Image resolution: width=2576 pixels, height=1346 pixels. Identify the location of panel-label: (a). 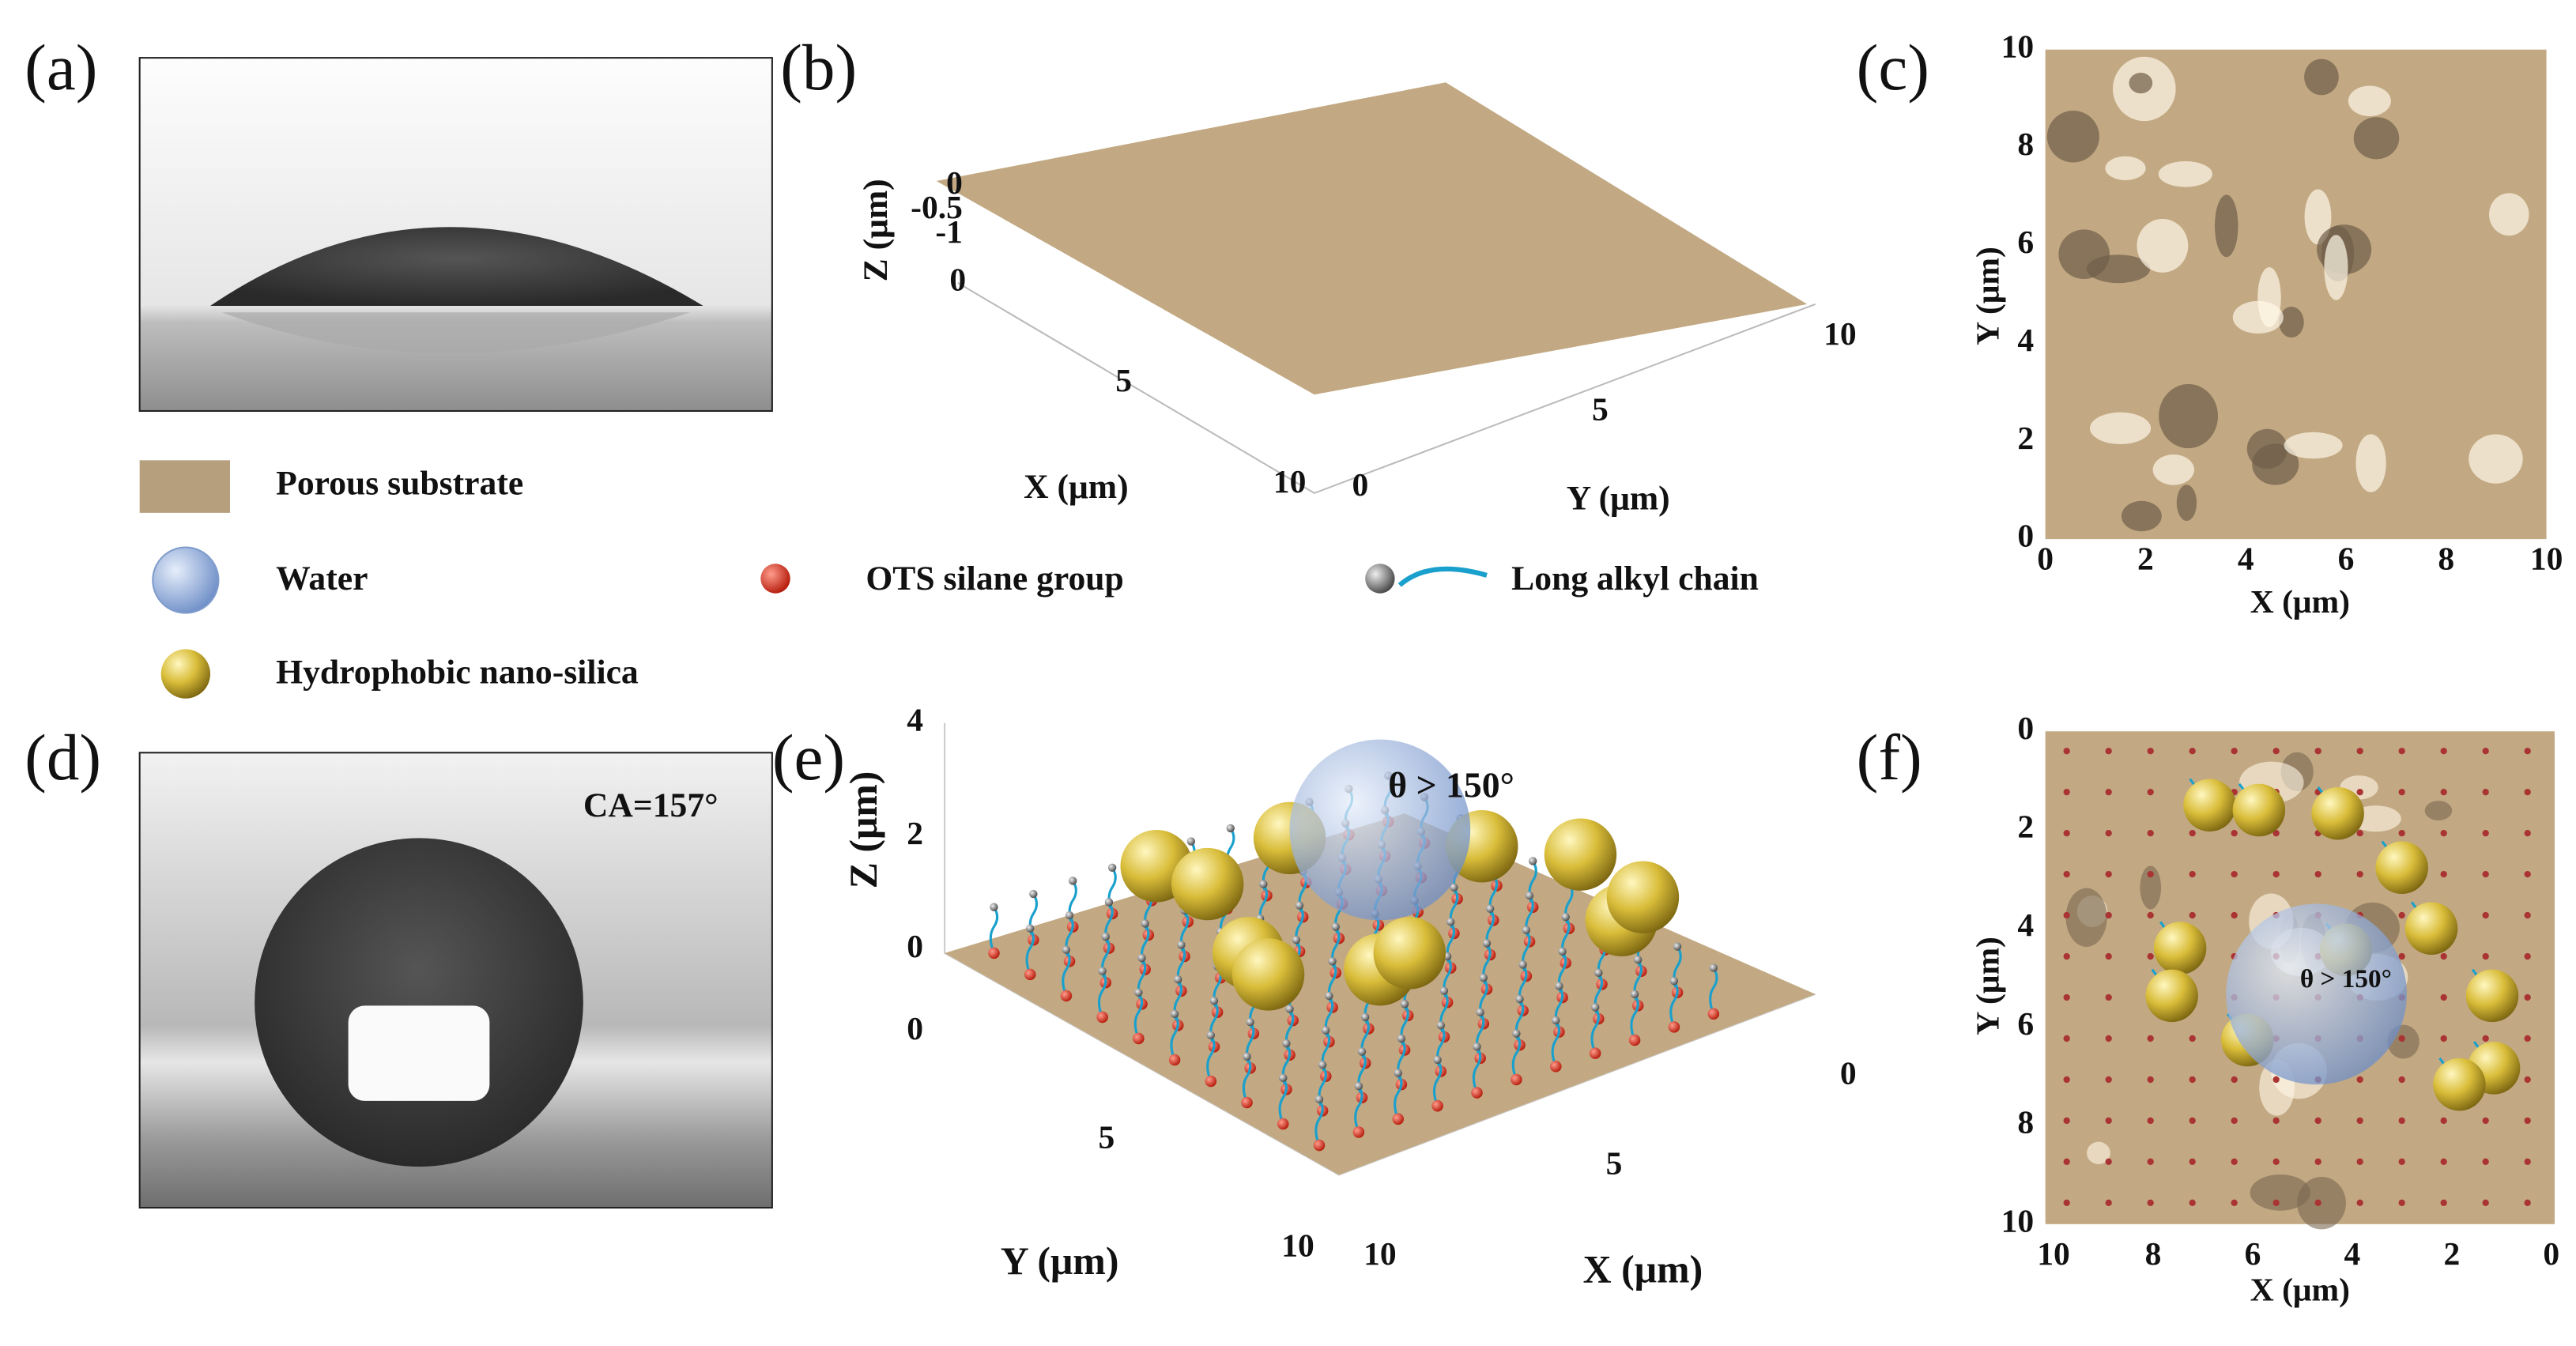
(61, 67).